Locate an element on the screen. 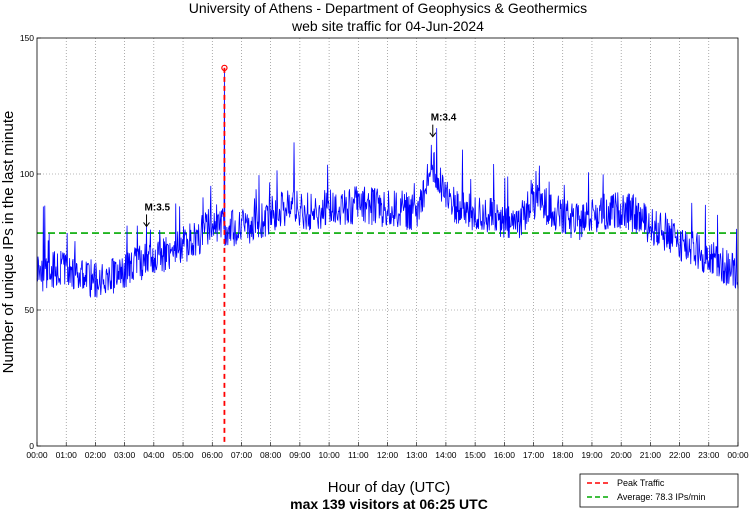  x-tick-label: 01:00 is located at coordinates (67, 455).